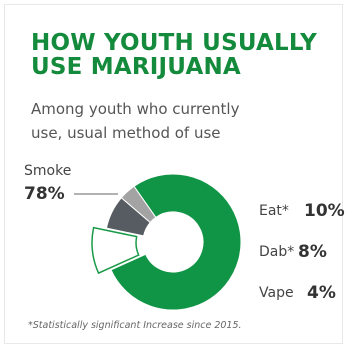  Describe the element at coordinates (138, 204) in the screenshot. I see `slice-vape` at that location.